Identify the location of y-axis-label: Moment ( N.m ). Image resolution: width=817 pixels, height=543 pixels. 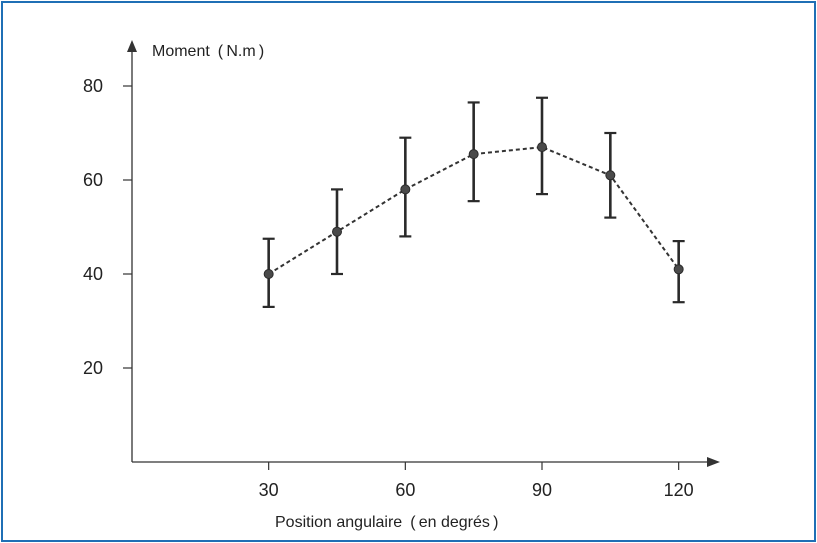
(208, 51).